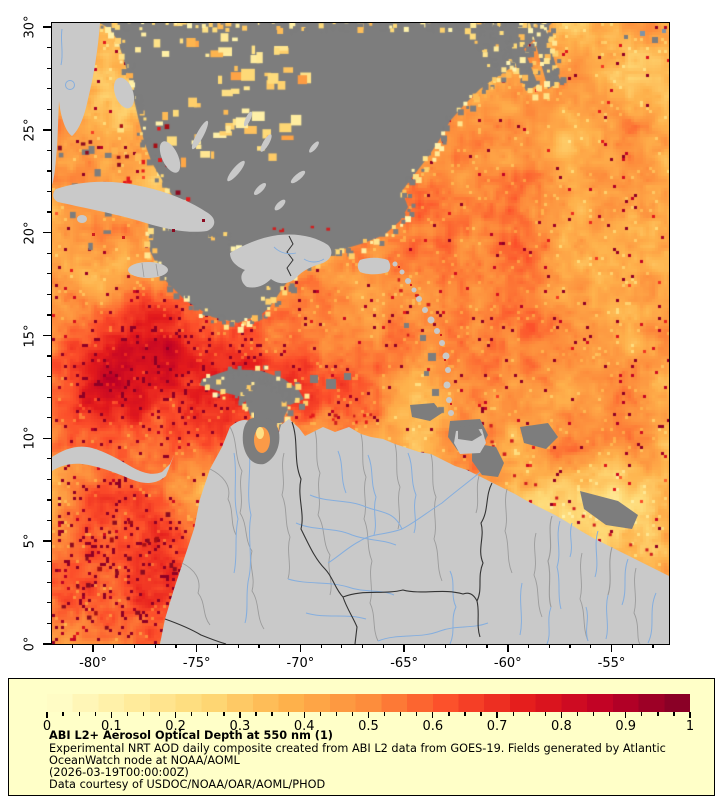  I want to click on x-axis-label: -75°, so click(196, 663).